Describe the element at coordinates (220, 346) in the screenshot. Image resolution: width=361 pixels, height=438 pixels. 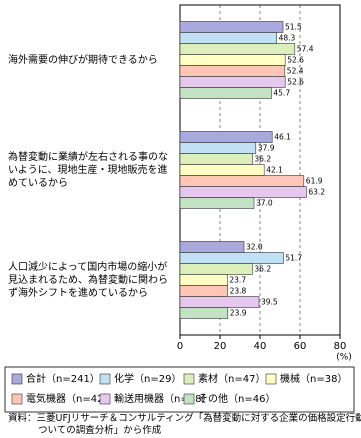
I see `x-tick-label: 20` at that location.